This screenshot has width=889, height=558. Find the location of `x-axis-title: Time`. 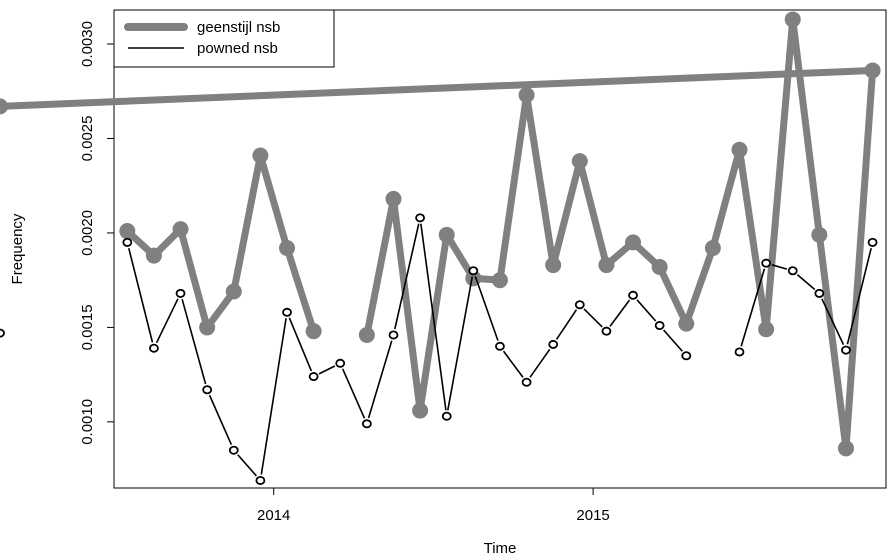

x-axis-title: Time is located at coordinates (500, 548).